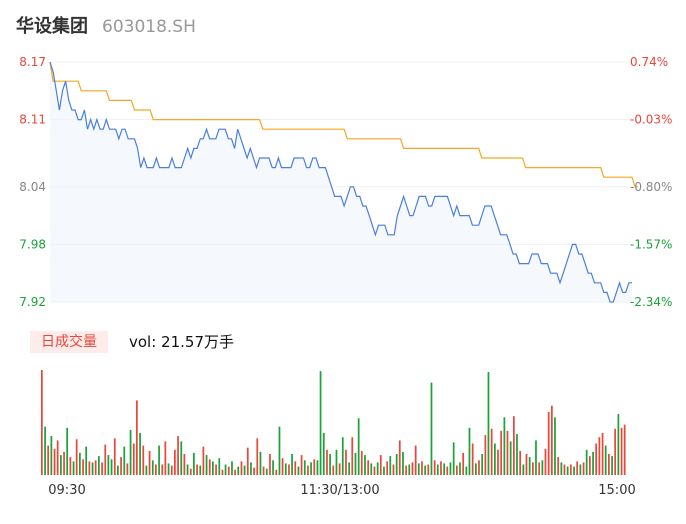  What do you see at coordinates (32, 244) in the screenshot?
I see `price-tick-label: 7.98` at bounding box center [32, 244].